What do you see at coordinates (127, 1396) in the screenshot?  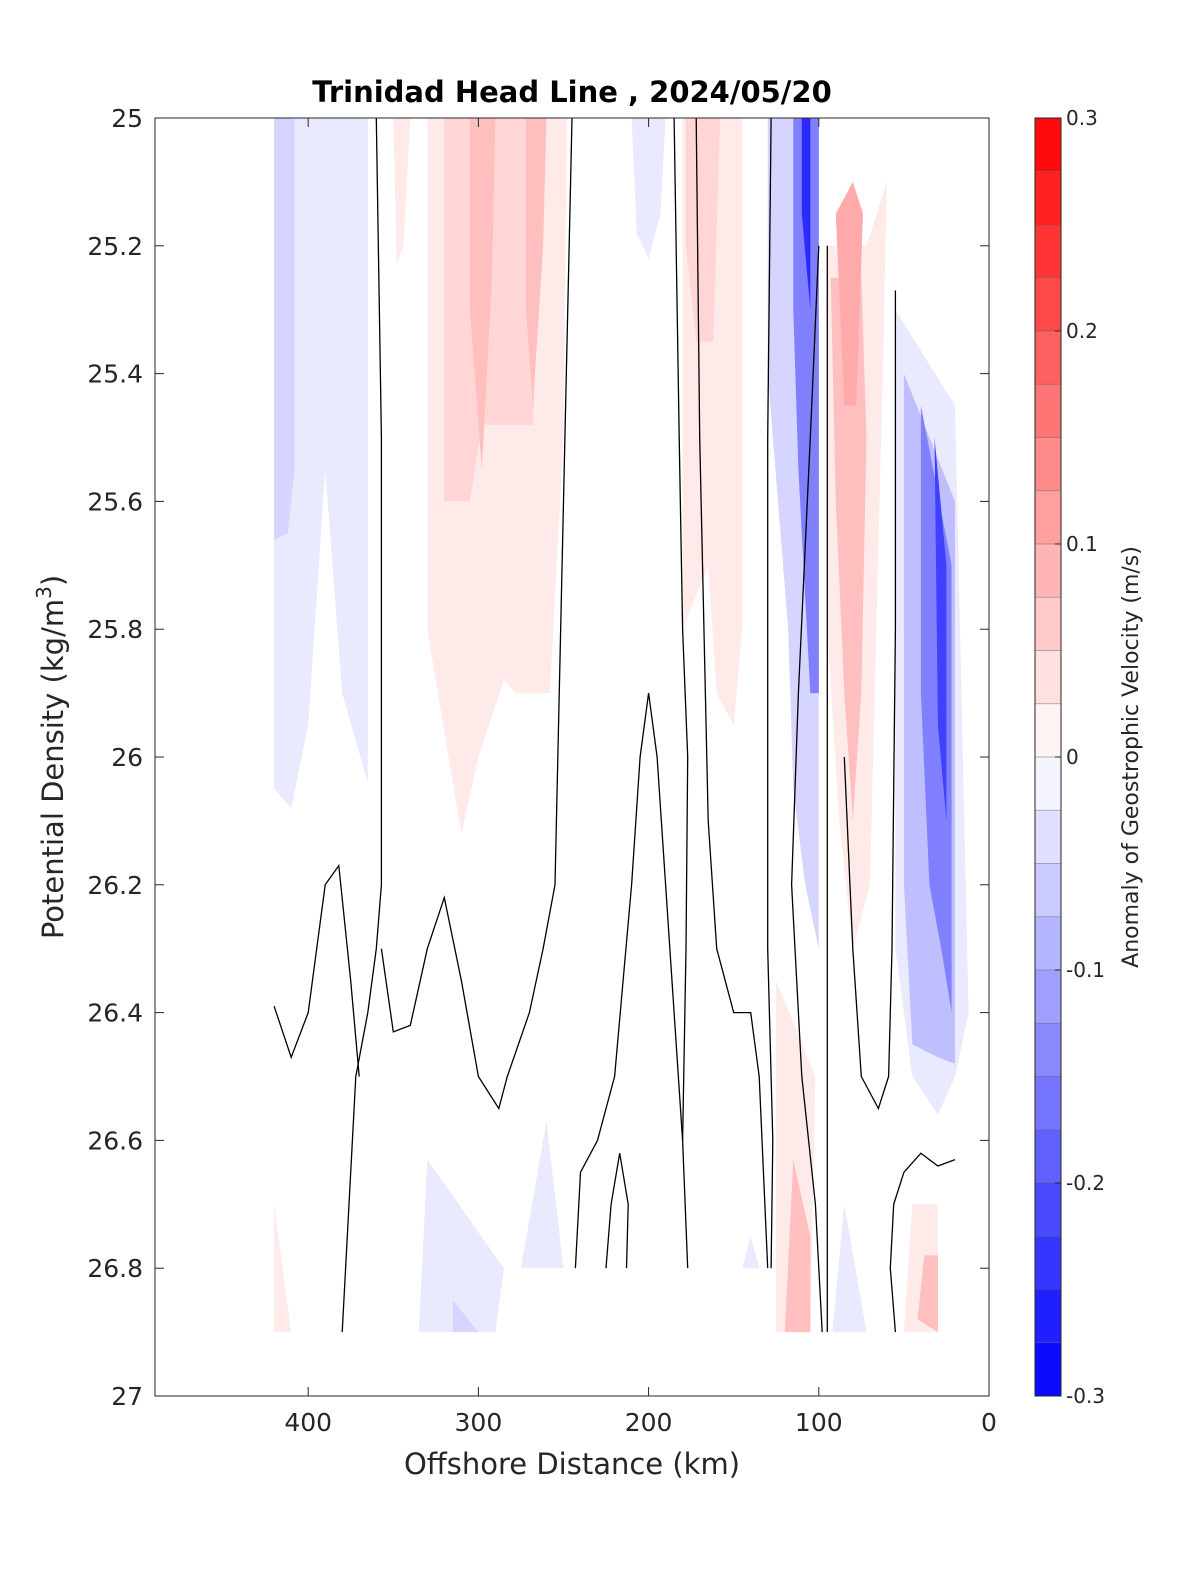 I see `y-tick-label: 27` at bounding box center [127, 1396].